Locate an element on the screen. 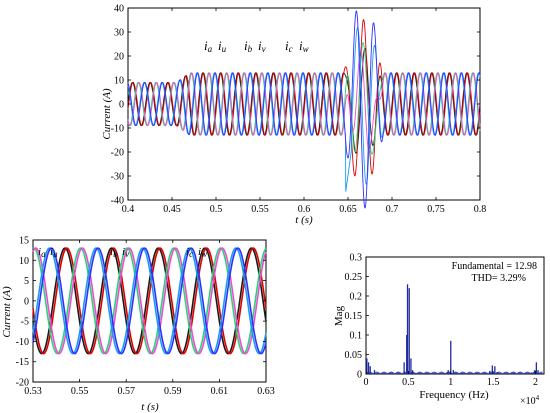 The height and width of the screenshot is (413, 550). spectrum-x-multiplier-base: ×10 is located at coordinates (528, 401).